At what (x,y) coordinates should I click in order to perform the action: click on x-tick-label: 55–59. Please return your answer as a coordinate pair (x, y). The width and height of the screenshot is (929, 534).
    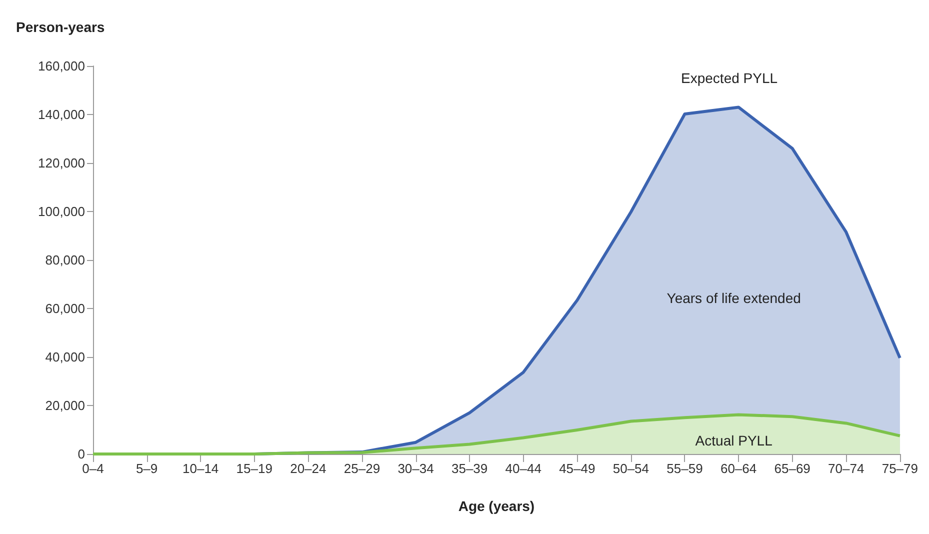
    Looking at the image, I should click on (684, 468).